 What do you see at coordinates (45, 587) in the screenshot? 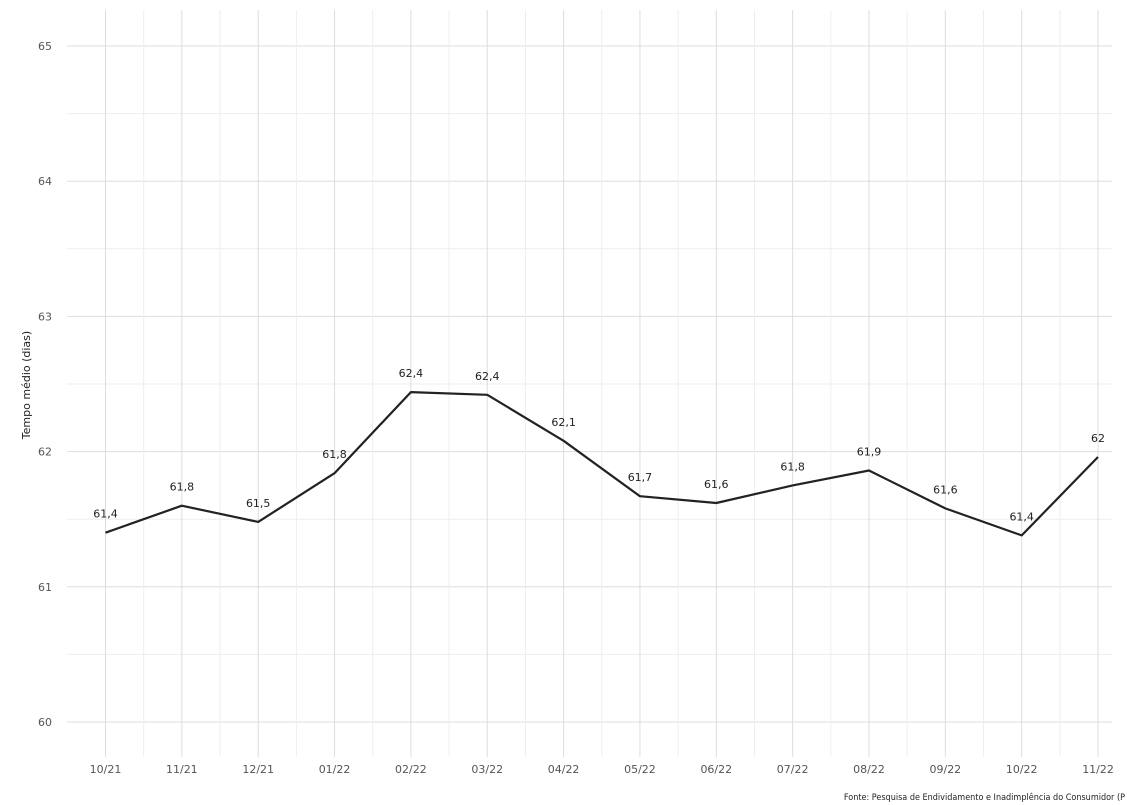
I see `y-tick-label: 61` at bounding box center [45, 587].